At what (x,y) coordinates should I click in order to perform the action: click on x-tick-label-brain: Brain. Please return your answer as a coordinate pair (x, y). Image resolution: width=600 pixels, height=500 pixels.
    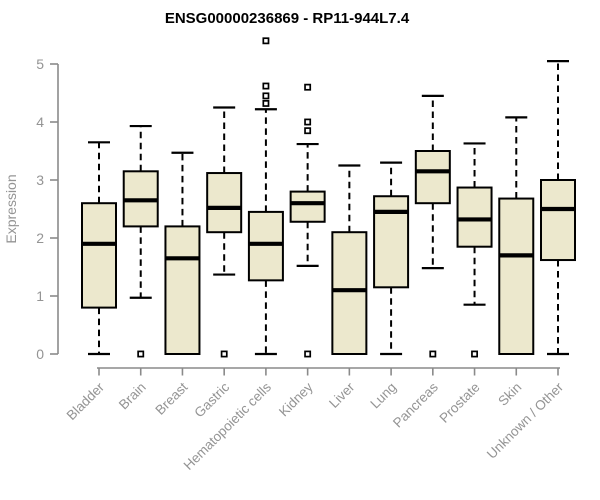
    Looking at the image, I should click on (132, 396).